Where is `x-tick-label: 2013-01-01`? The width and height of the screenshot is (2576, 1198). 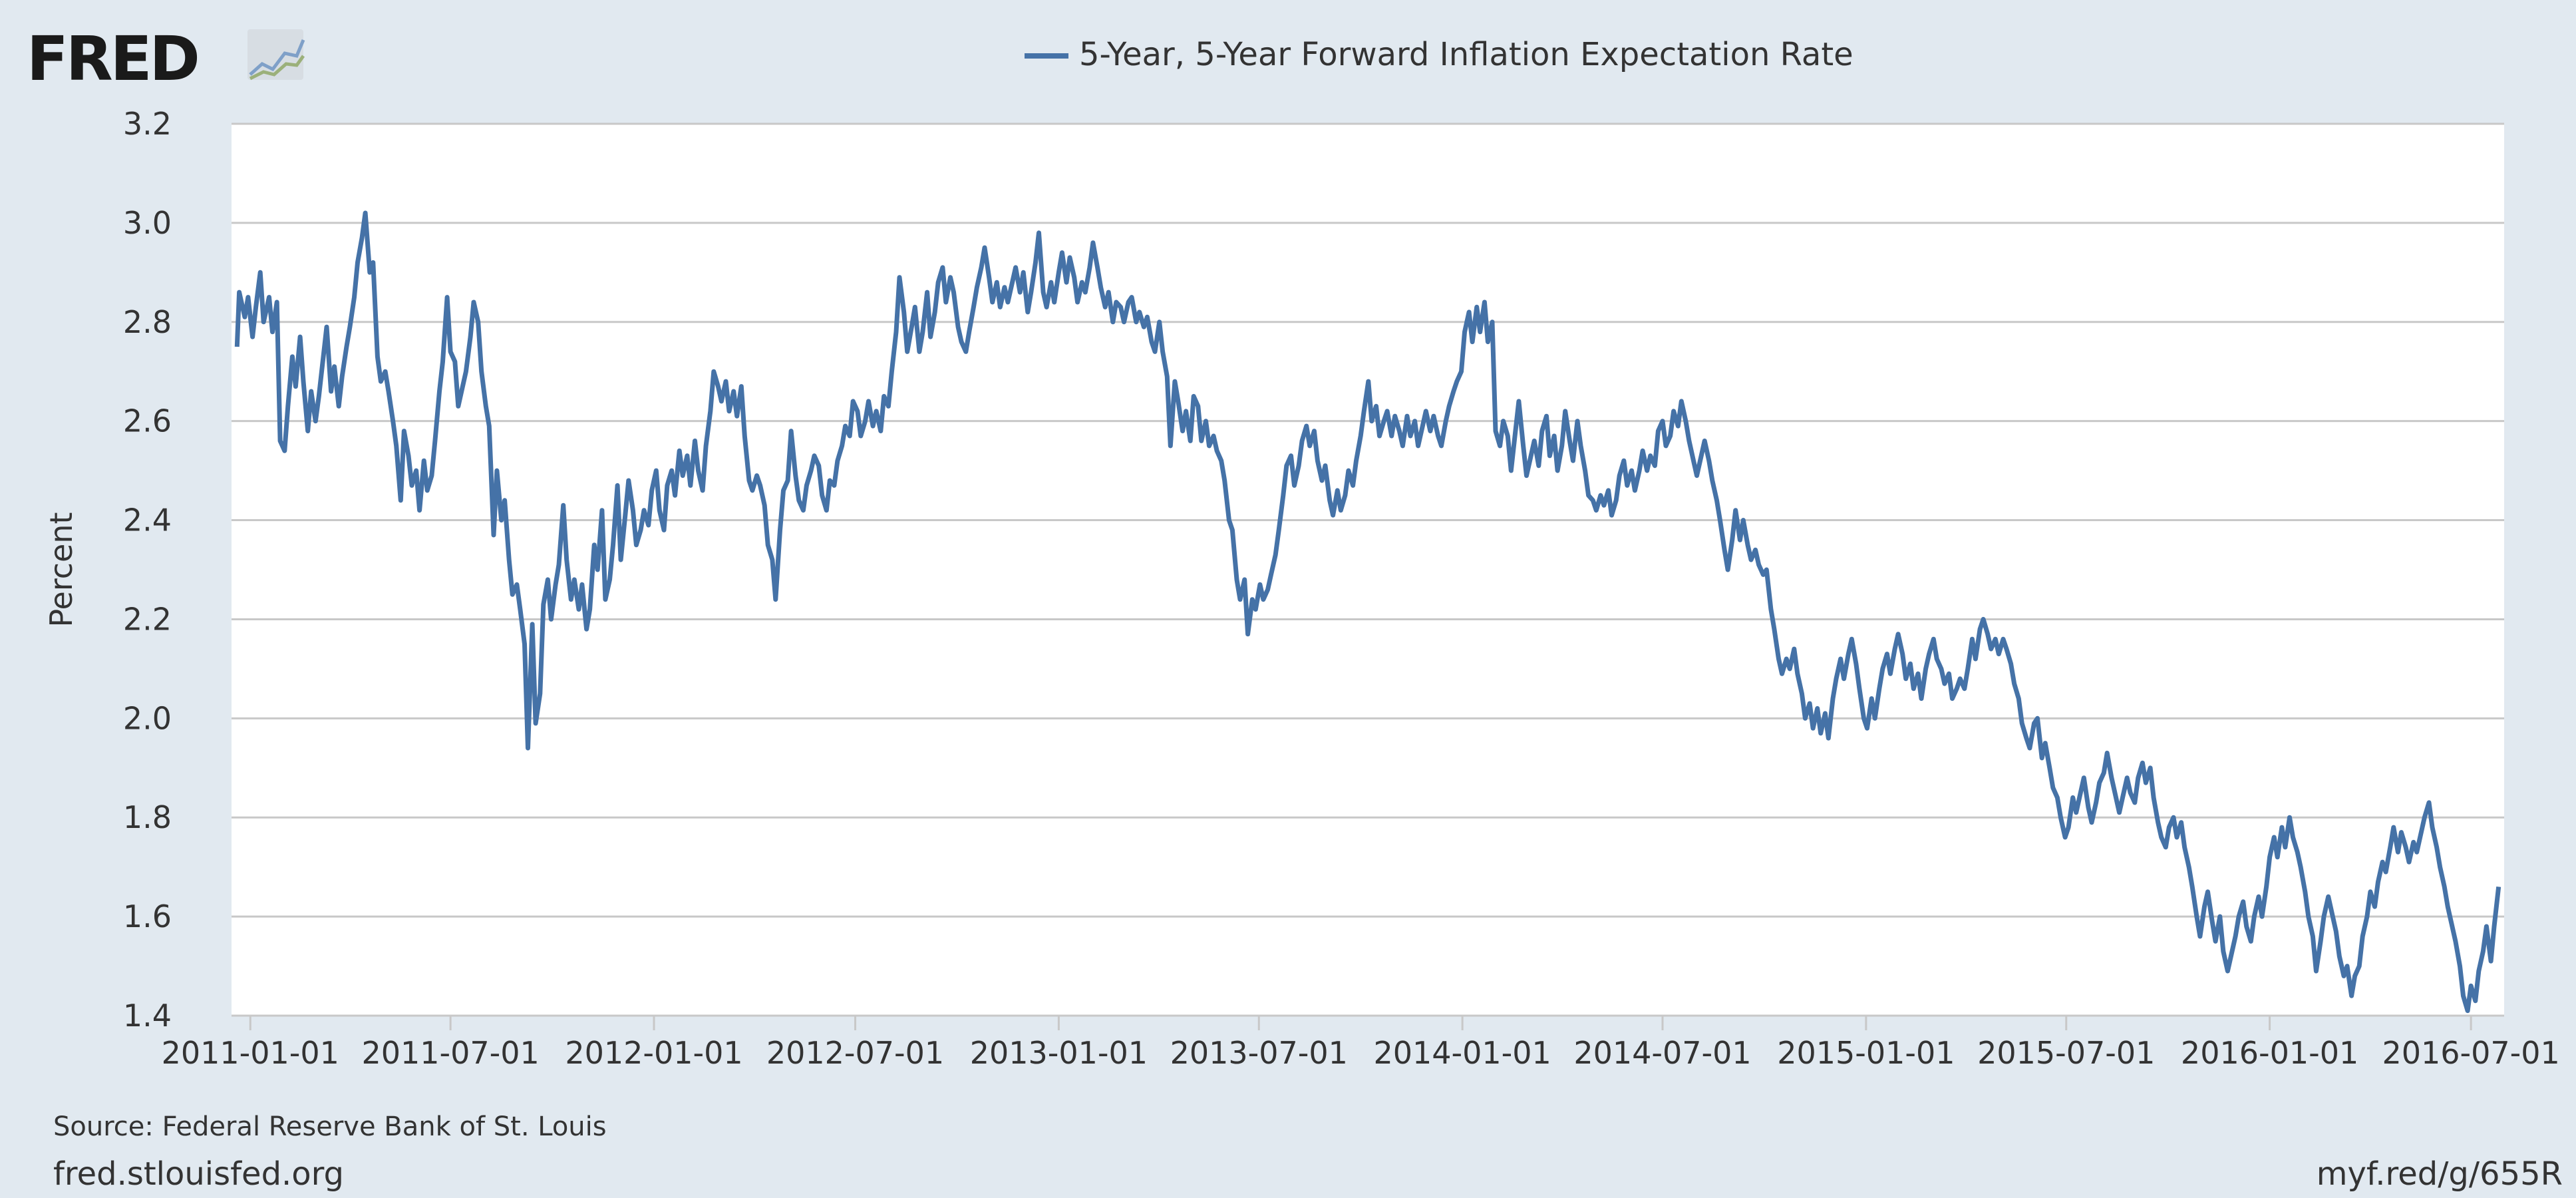
x-tick-label: 2013-01-01 is located at coordinates (1059, 1053).